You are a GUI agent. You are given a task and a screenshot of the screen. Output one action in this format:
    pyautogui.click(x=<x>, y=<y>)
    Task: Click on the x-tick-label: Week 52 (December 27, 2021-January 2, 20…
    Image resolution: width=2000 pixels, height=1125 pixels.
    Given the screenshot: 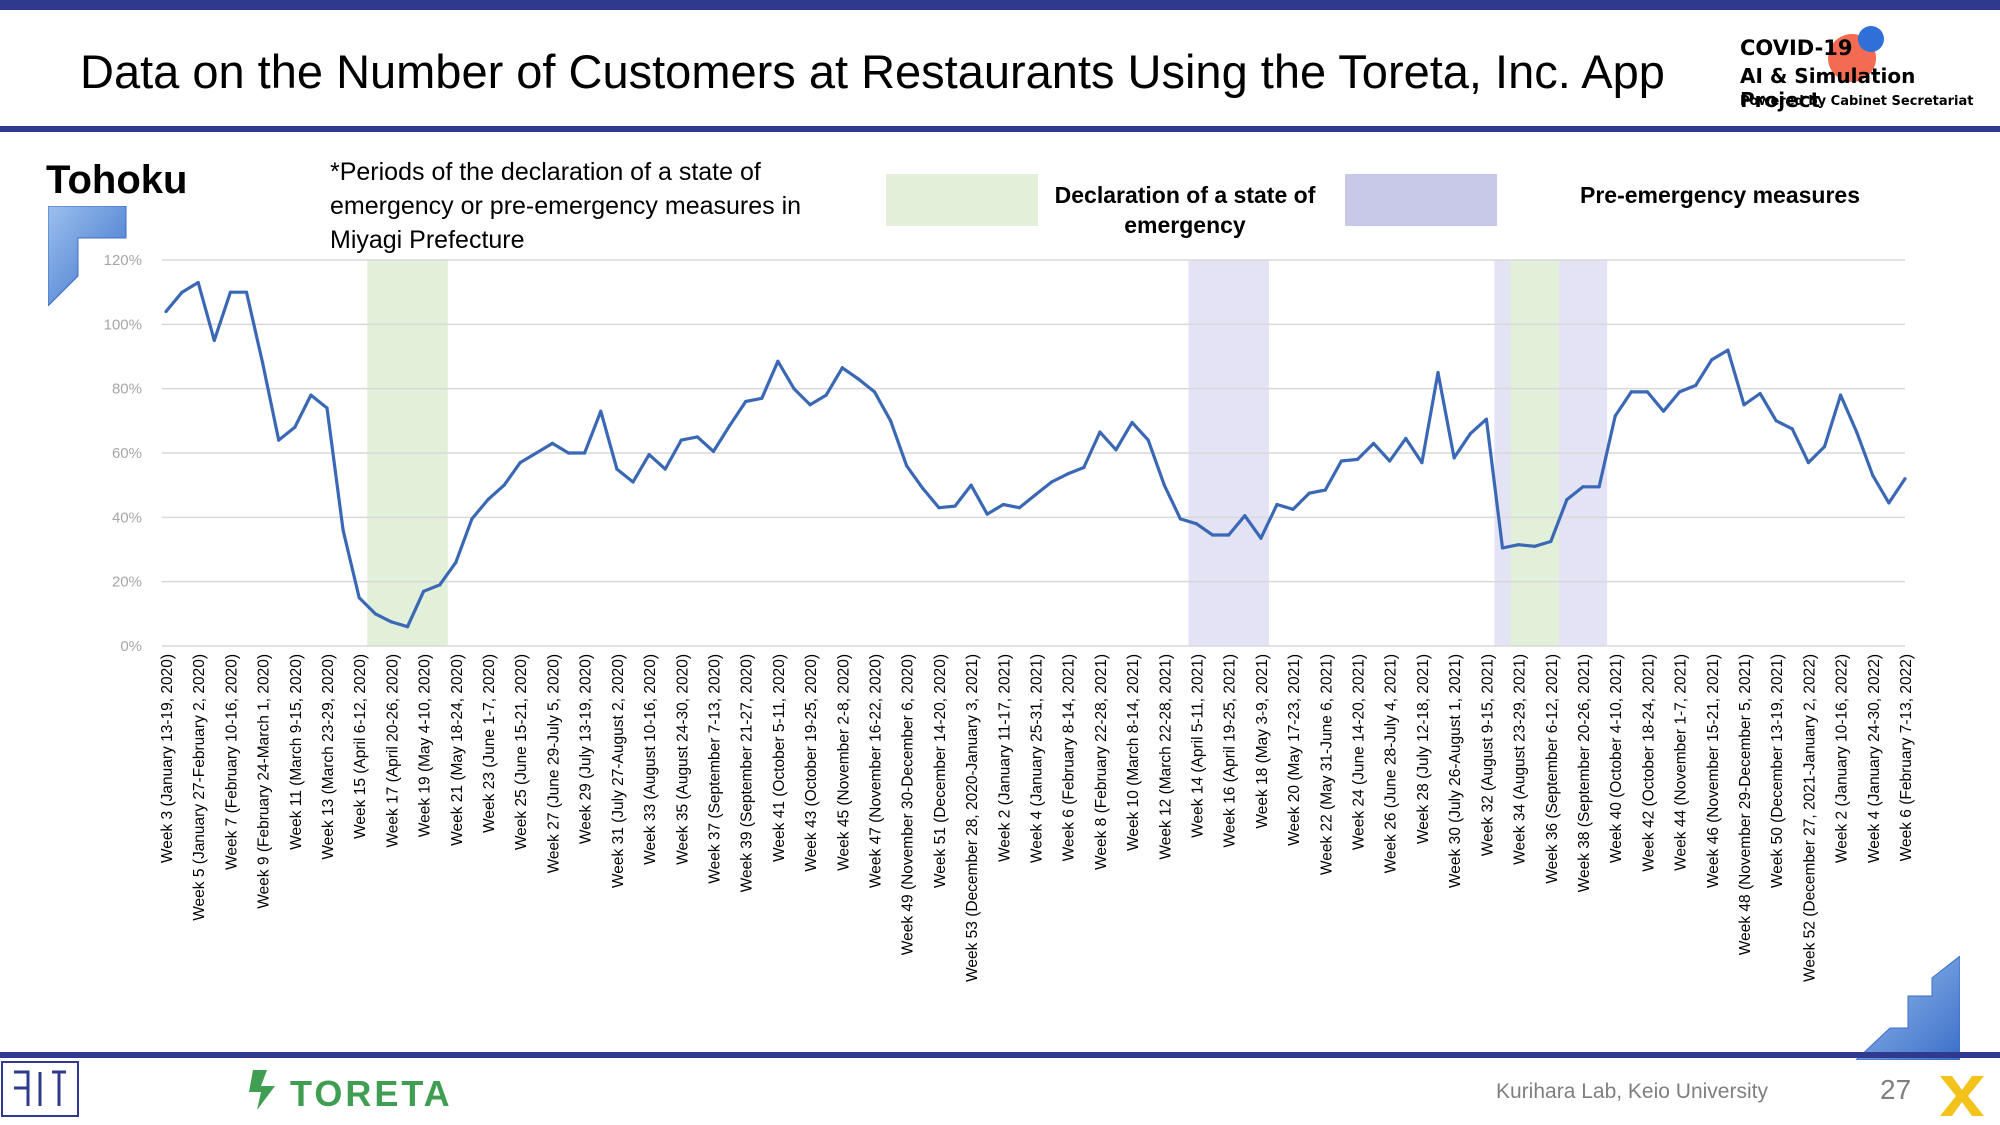 What is the action you would take?
    pyautogui.click(x=1809, y=818)
    